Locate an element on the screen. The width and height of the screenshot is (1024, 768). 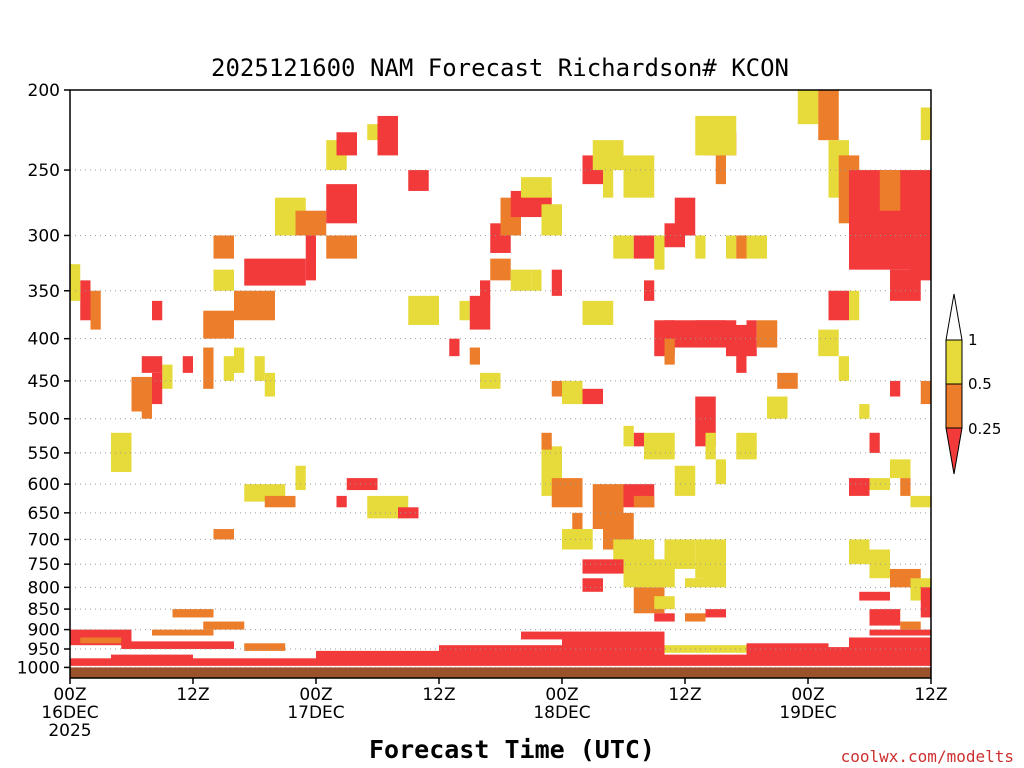
y-tick-label-750: 750 is located at coordinates (44, 565).